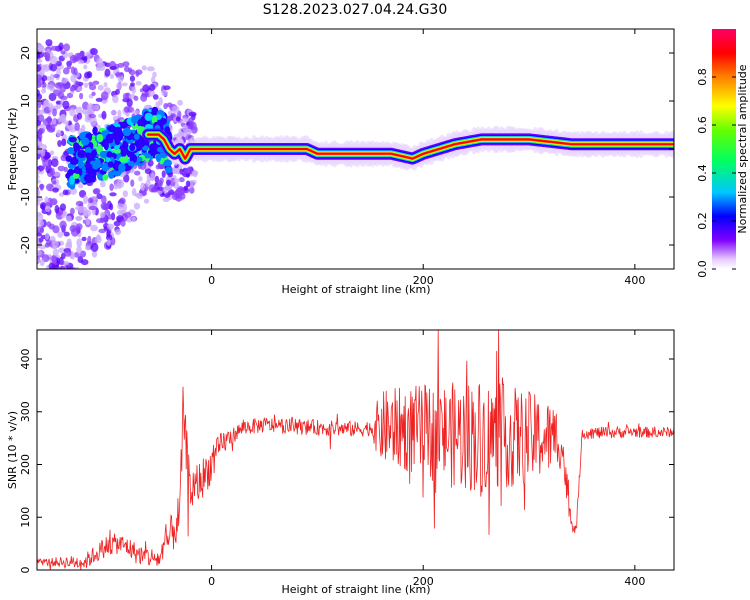 Image resolution: width=750 pixels, height=600 pixels. Describe the element at coordinates (211, 581) in the screenshot. I see `snr-x-tick-label: 0` at that location.